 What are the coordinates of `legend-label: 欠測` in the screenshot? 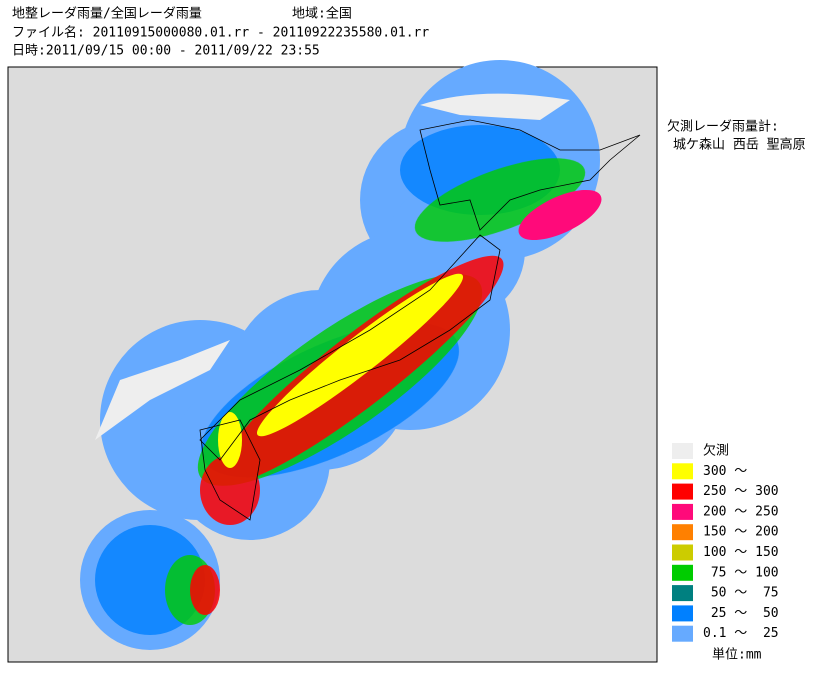 It's located at (716, 451).